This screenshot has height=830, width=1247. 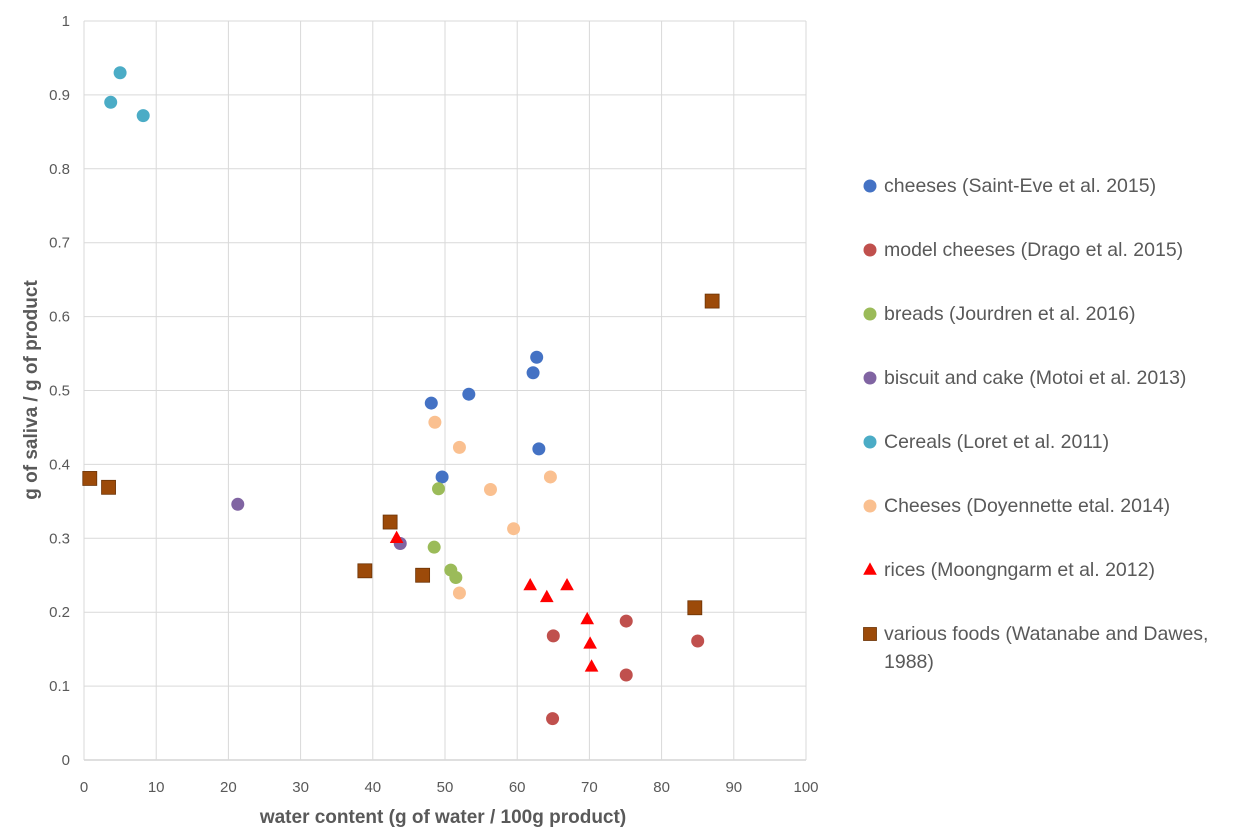 What do you see at coordinates (1020, 186) in the screenshot?
I see `legend-label: cheeses (Saint-Eve et al. 2015)` at bounding box center [1020, 186].